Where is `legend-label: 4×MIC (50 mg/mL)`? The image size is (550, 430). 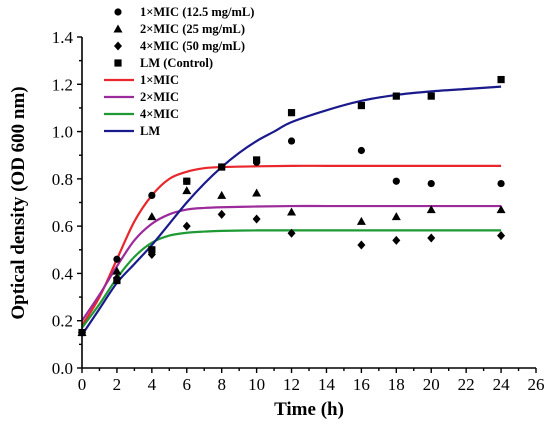 legend-label: 4×MIC (50 mg/mL) is located at coordinates (192, 46).